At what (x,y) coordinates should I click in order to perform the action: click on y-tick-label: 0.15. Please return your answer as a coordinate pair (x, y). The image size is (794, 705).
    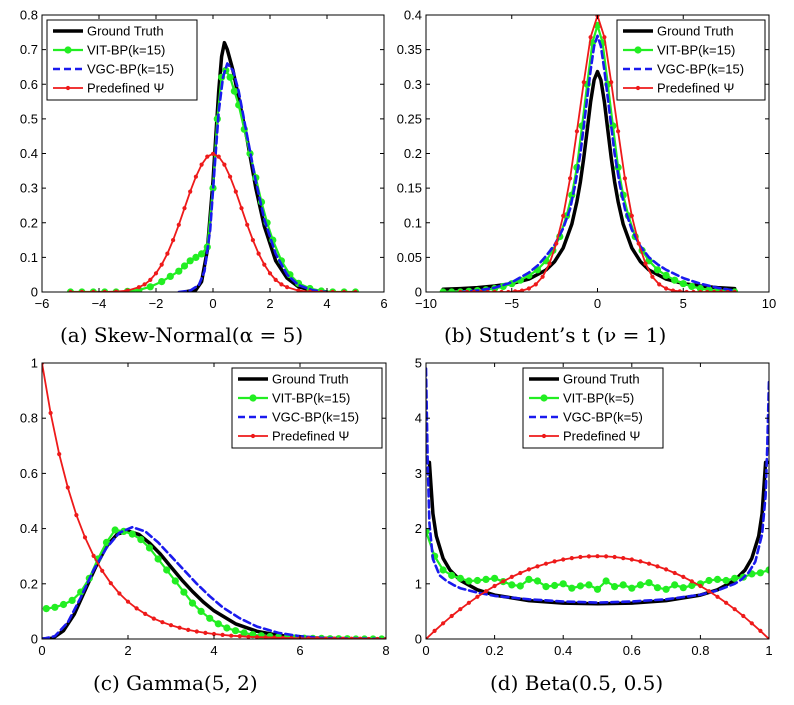
    Looking at the image, I should click on (409, 188).